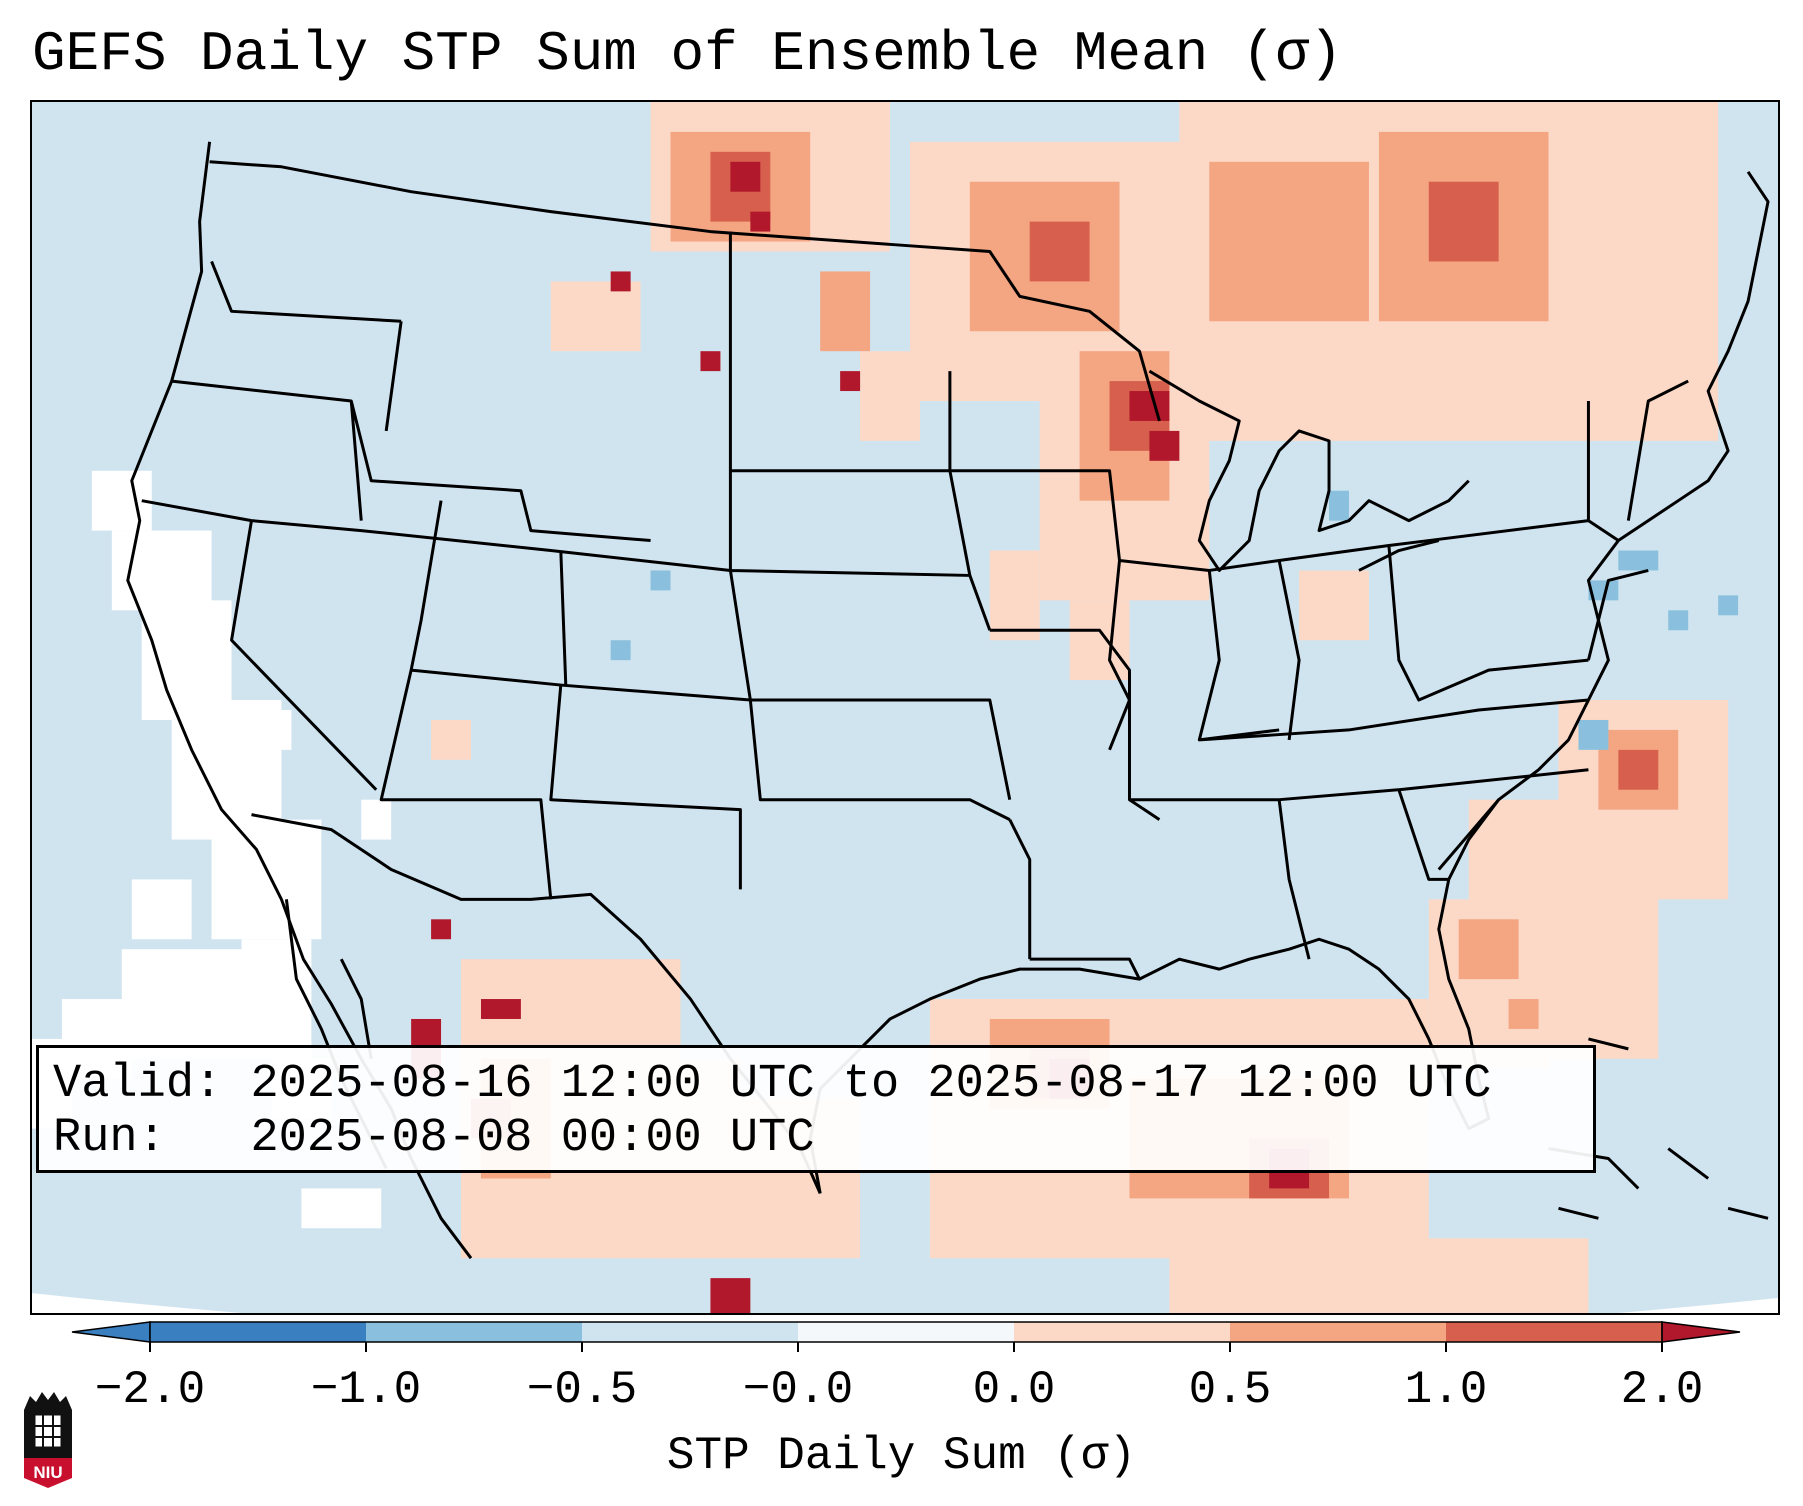 The image size is (1803, 1506). What do you see at coordinates (1174, 620) in the screenshot?
I see `negative-region` at bounding box center [1174, 620].